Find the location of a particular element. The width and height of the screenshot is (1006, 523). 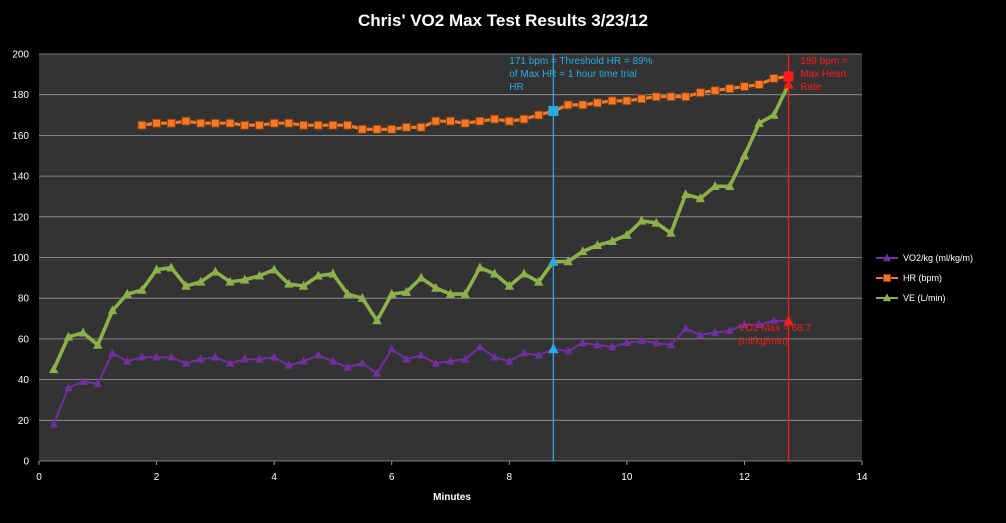

annotation-text: of Max HR = 1 hour time trial is located at coordinates (573, 74).